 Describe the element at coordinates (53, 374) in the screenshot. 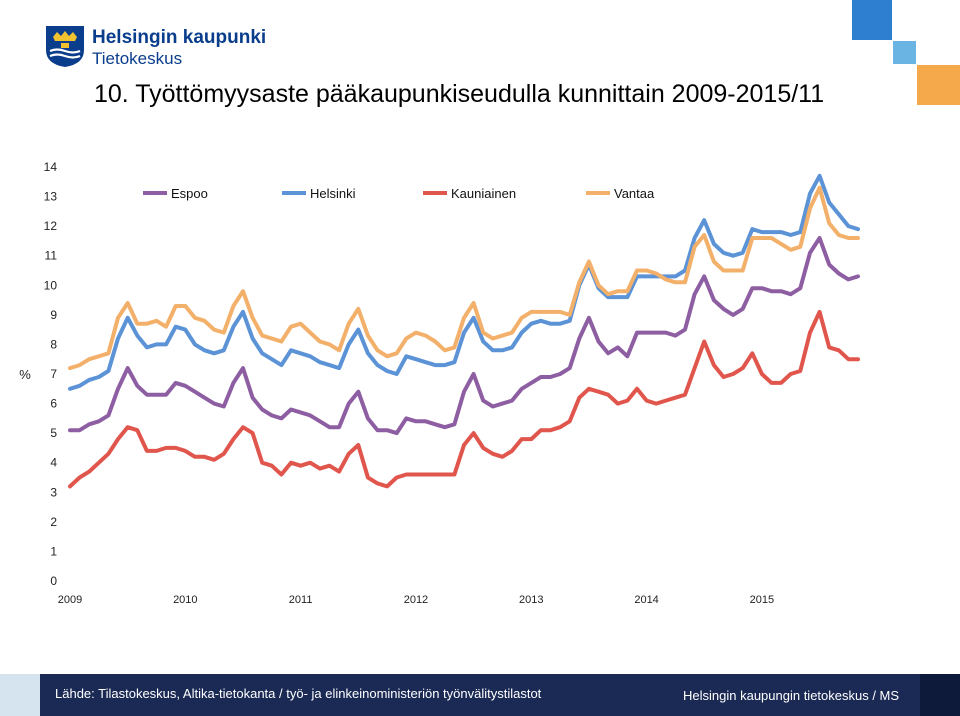

I see `y-tick-label-7: 7` at that location.